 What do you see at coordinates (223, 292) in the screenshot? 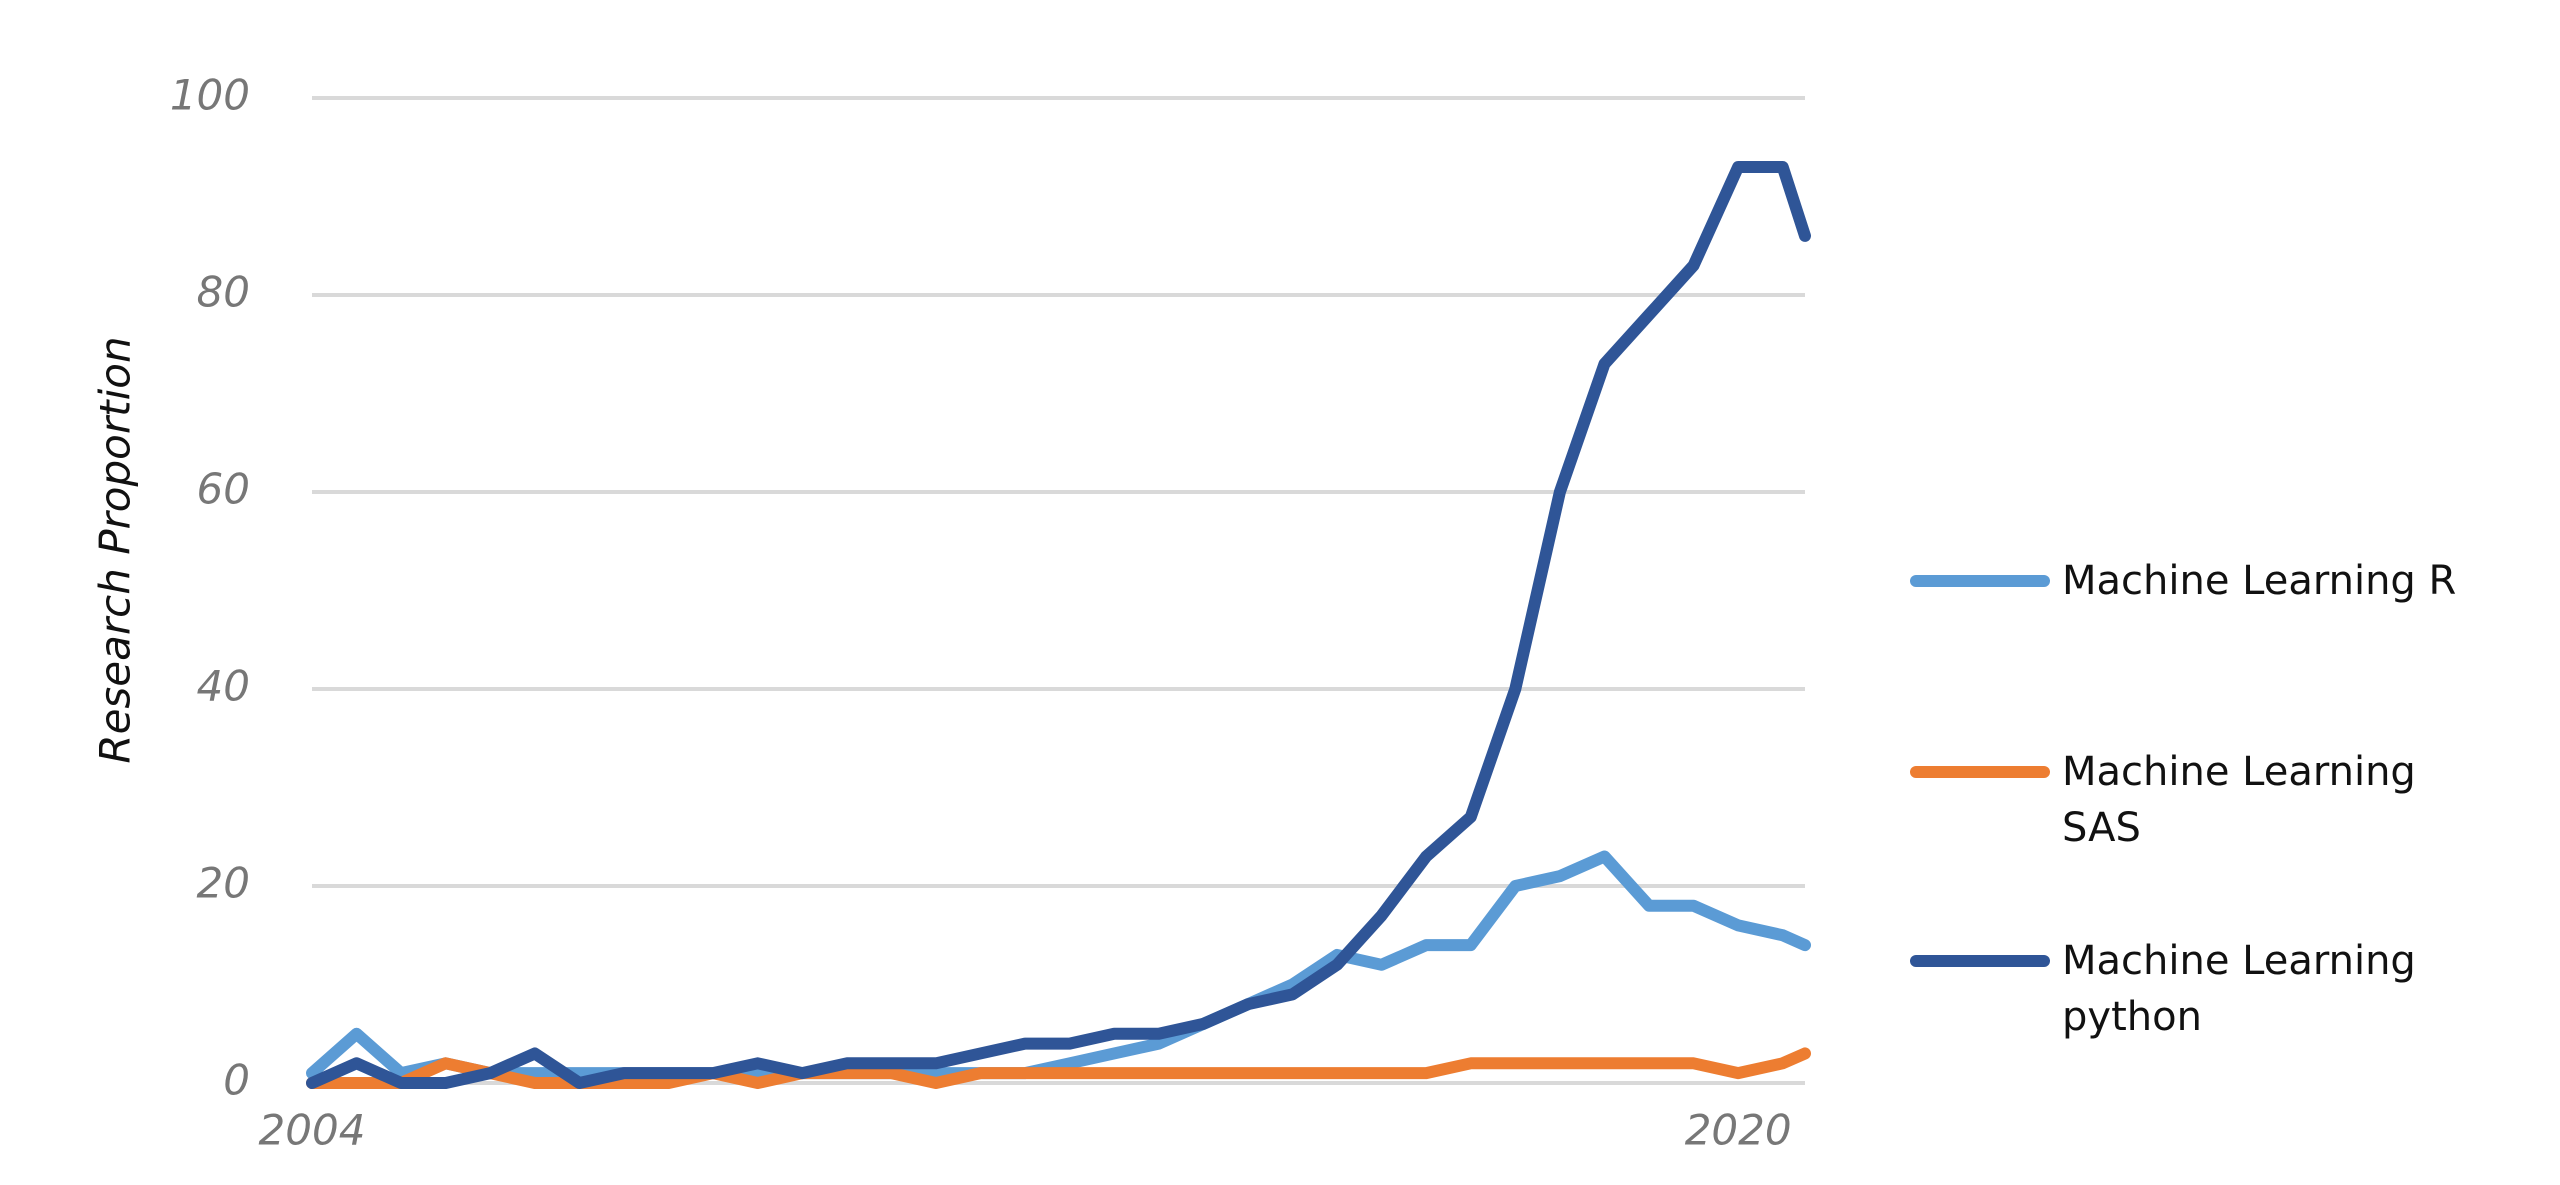
I see `y-tick-label: 80` at bounding box center [223, 292].